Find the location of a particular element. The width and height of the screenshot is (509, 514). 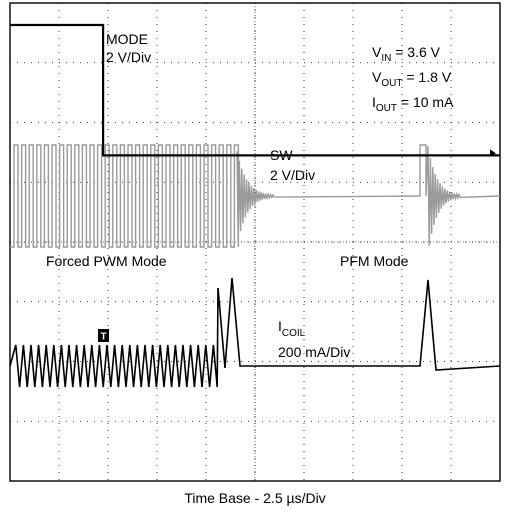

mode-scale-label: 2 V/Div is located at coordinates (128, 57).